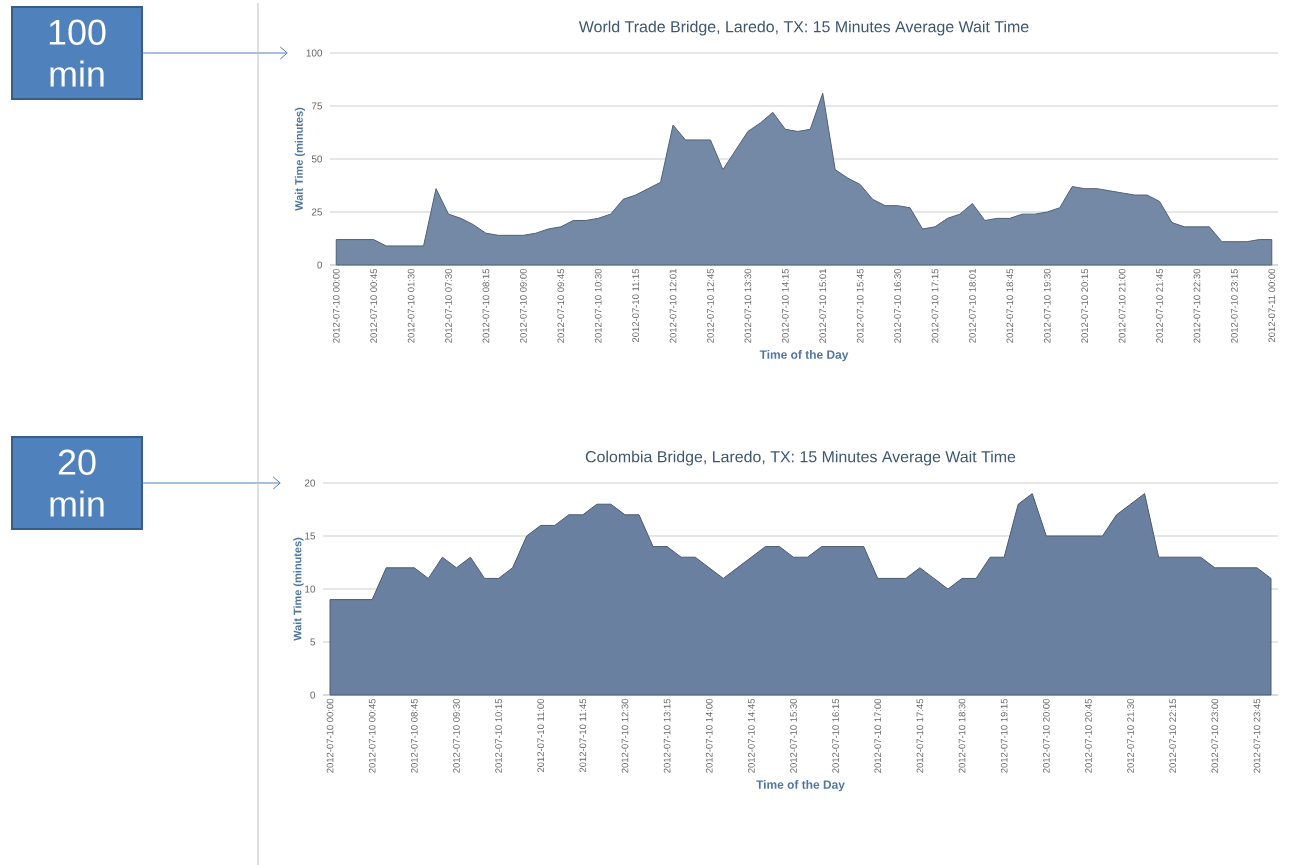 The height and width of the screenshot is (865, 1301). I want to click on y-tick-label: 25, so click(317, 212).